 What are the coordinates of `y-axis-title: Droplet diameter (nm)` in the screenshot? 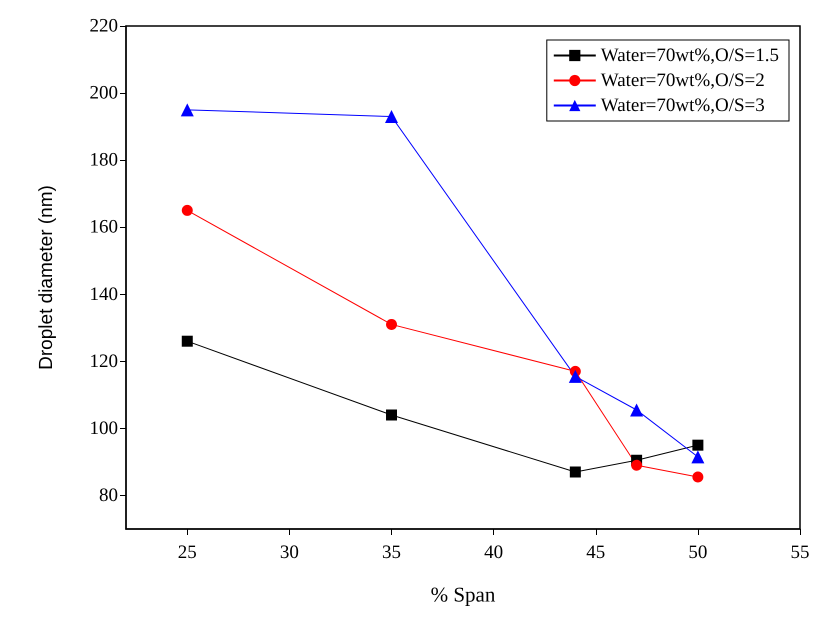 It's located at (46, 277).